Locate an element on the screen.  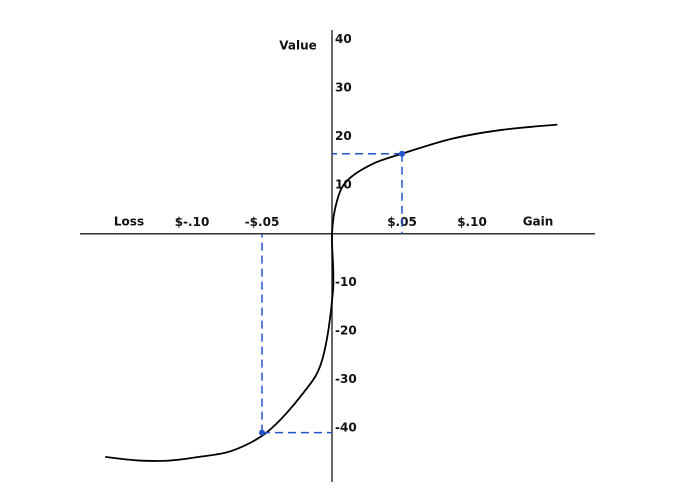
y-tick-label: 30 is located at coordinates (343, 88).